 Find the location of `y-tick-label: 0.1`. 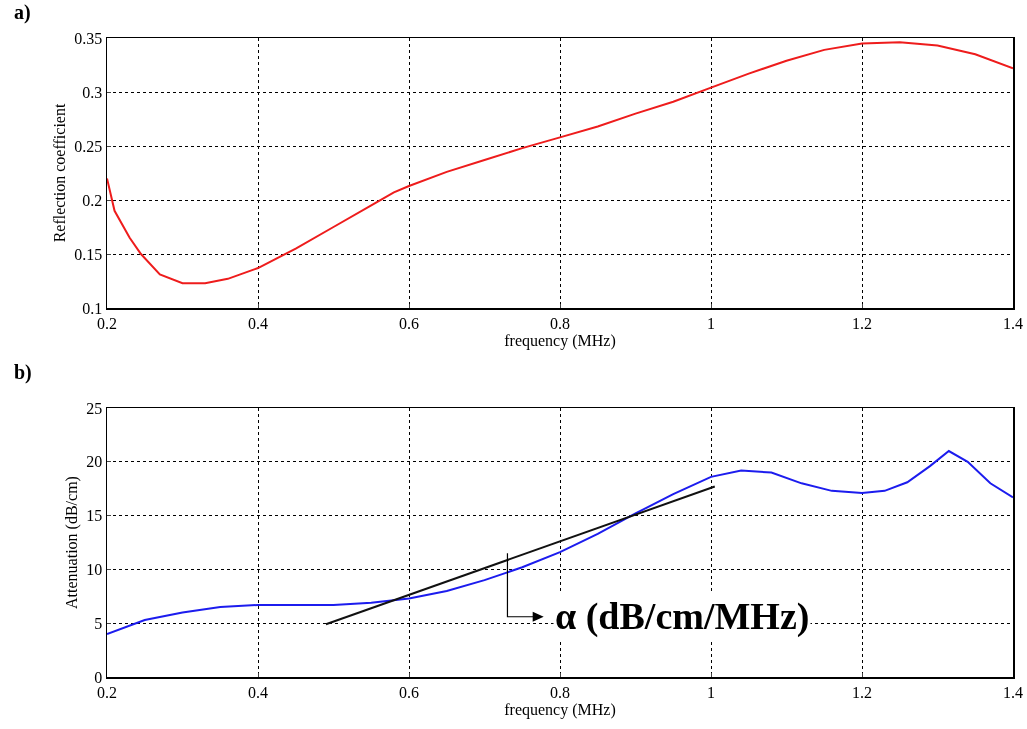

y-tick-label: 0.1 is located at coordinates (92, 308).